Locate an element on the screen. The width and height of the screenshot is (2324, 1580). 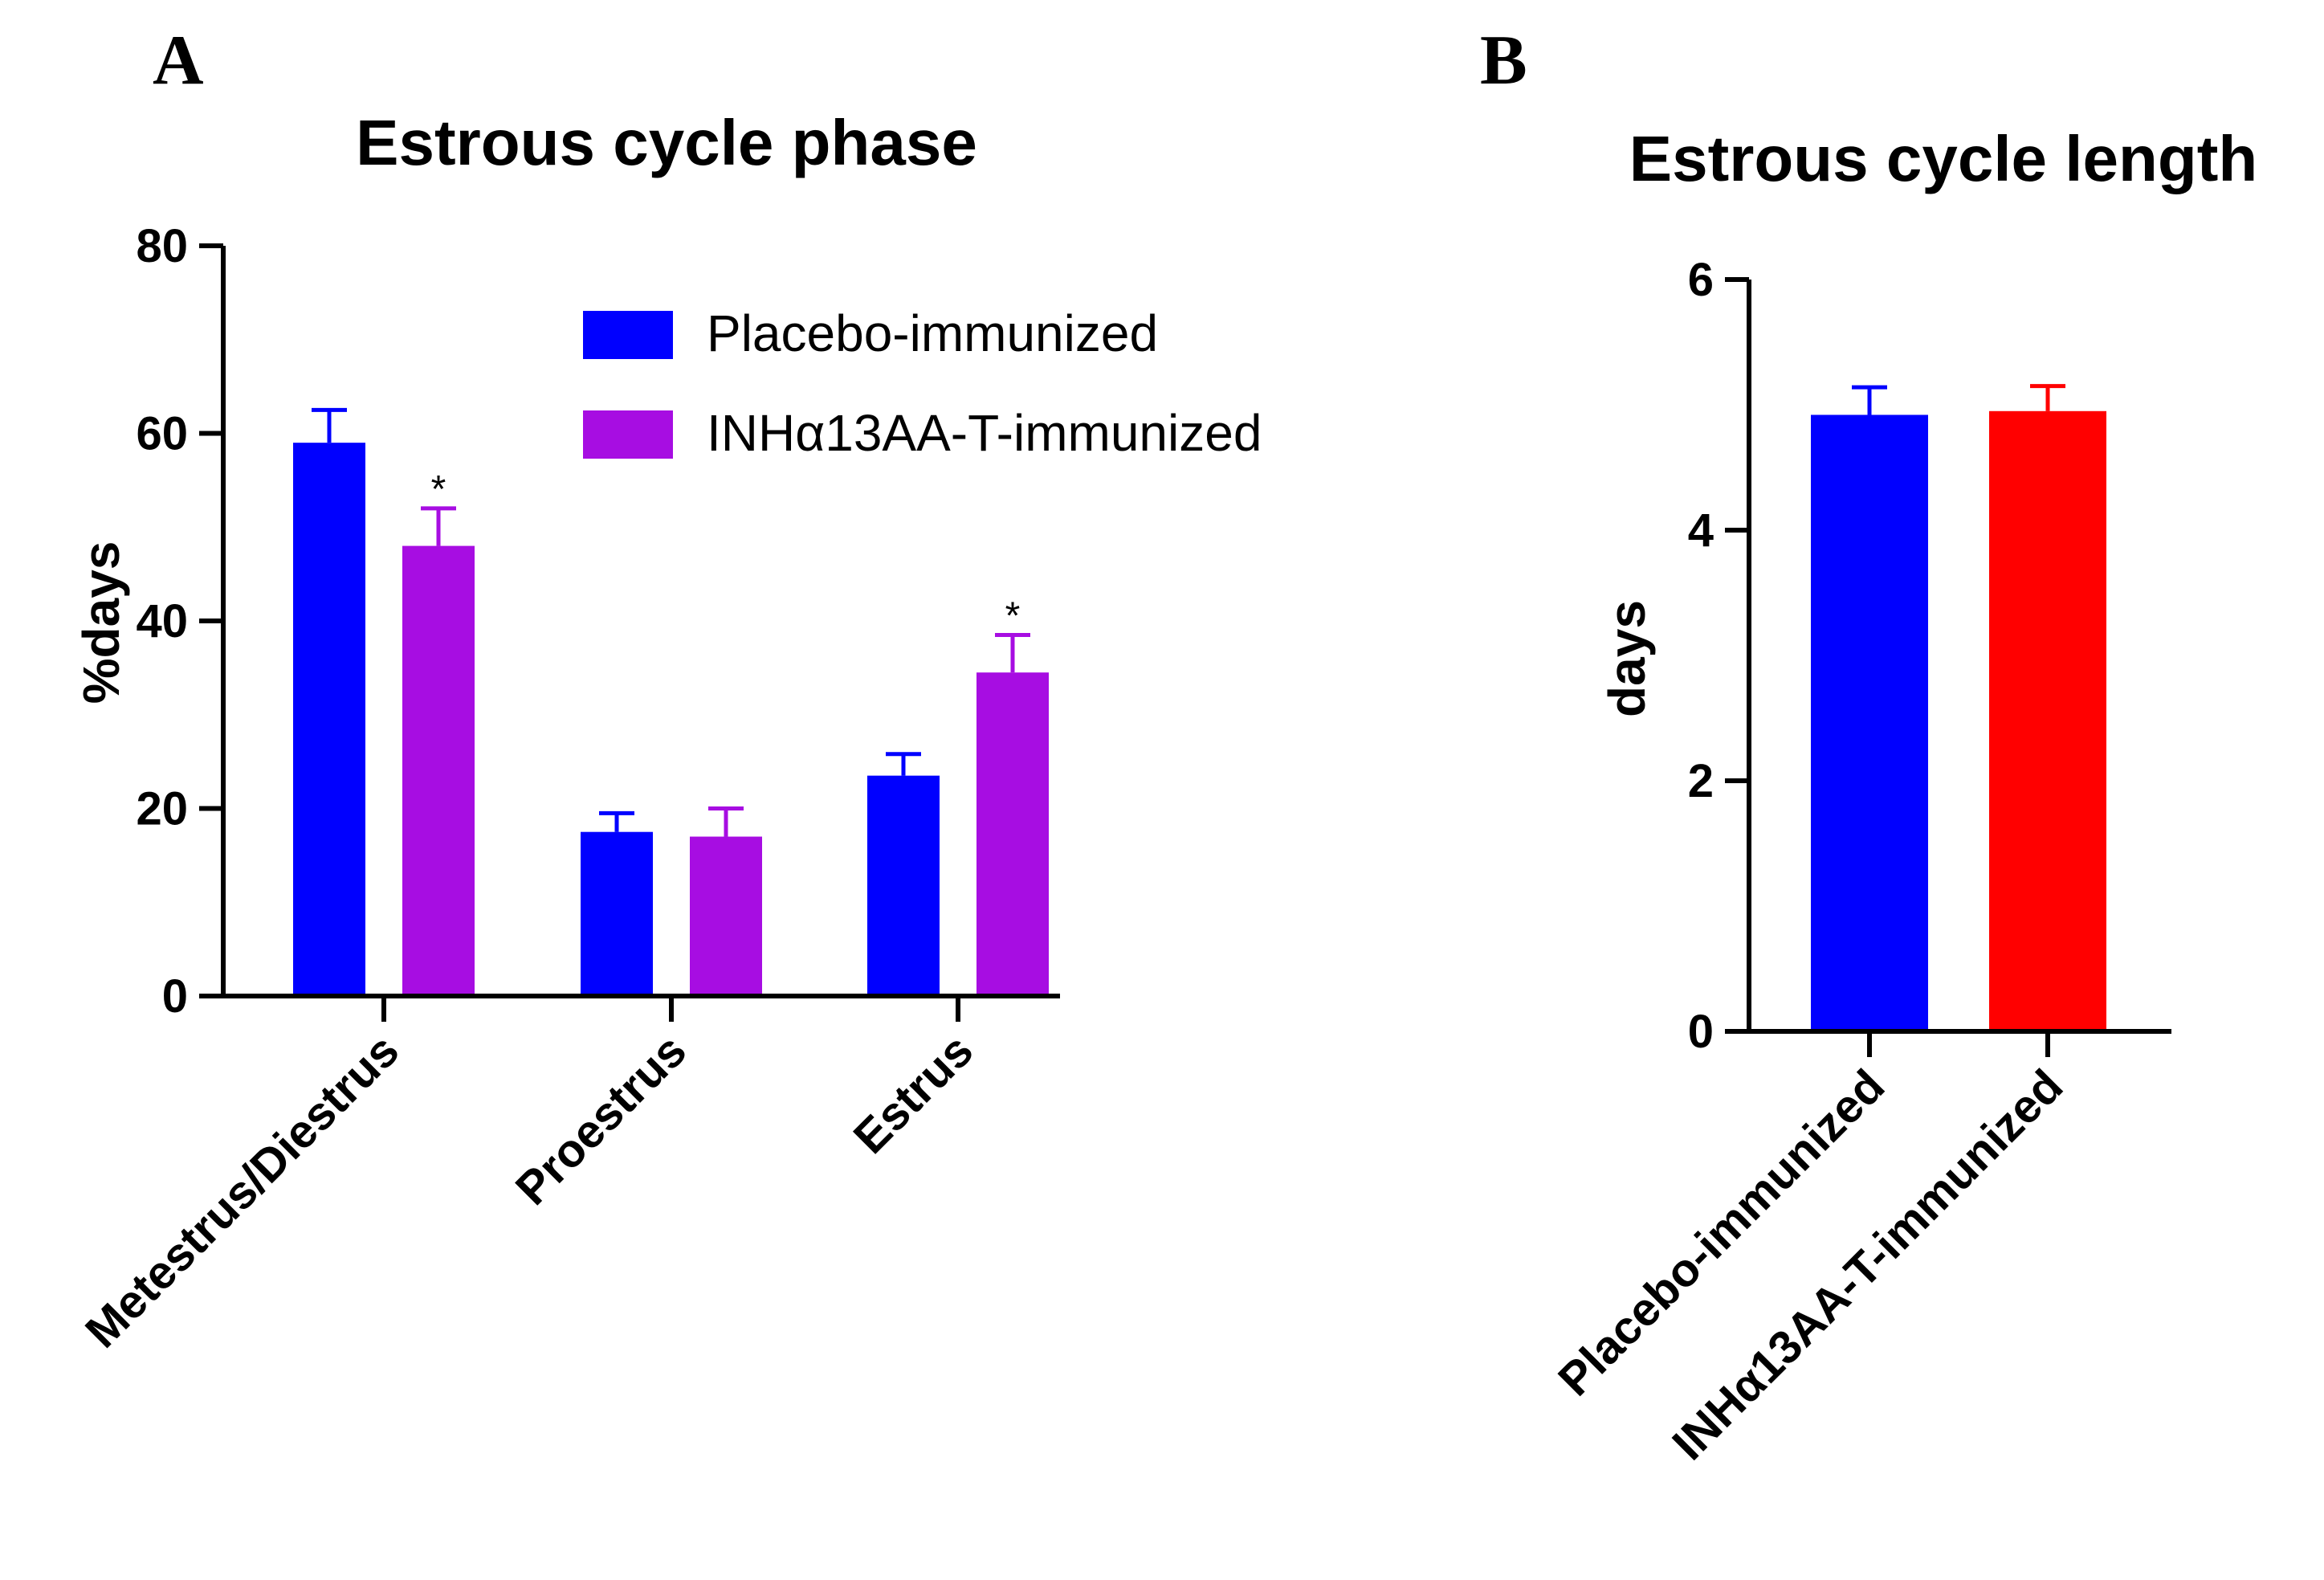
bar-proestrus-inh-13aa-t-immunized is located at coordinates (726, 916).